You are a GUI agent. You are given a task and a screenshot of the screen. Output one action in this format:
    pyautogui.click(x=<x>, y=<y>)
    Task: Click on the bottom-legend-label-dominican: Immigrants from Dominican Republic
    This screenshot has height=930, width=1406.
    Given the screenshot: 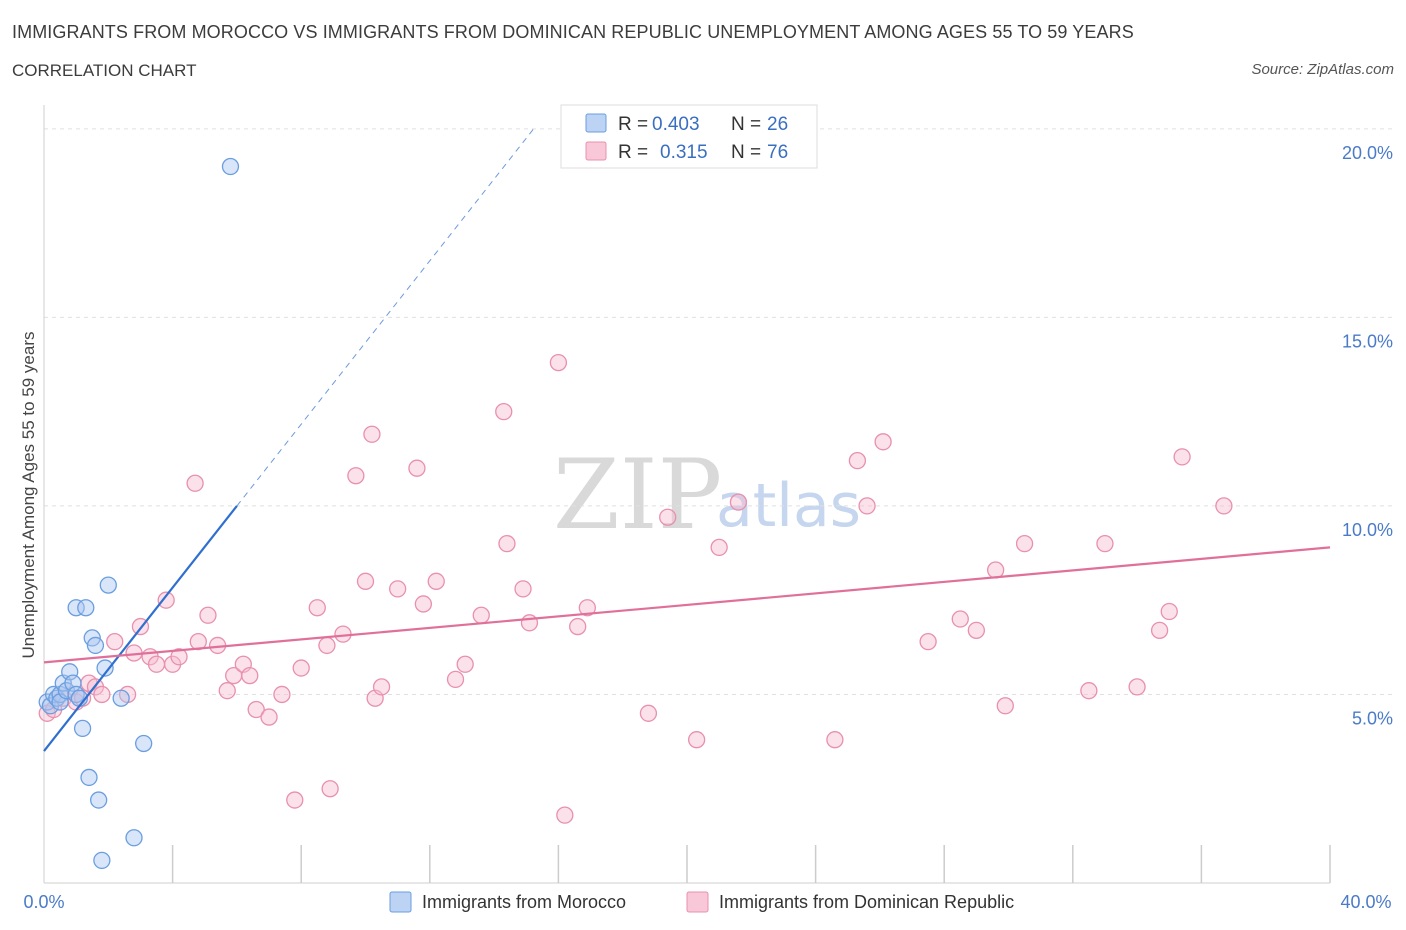 What is the action you would take?
    pyautogui.click(x=866, y=902)
    